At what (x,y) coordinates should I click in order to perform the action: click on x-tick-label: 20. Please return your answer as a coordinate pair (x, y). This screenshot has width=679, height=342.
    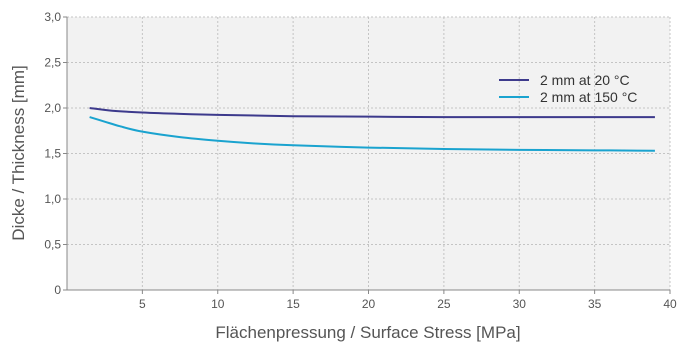
    Looking at the image, I should click on (369, 304).